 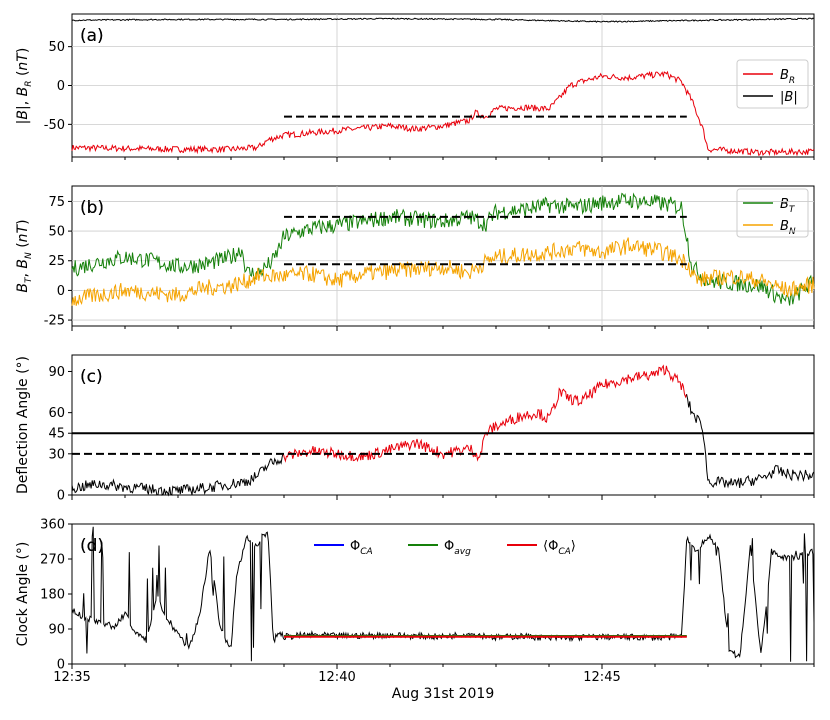 What do you see at coordinates (24, 255) in the screenshot?
I see `panel-b-ylabel: BT, BN (nT)` at bounding box center [24, 255].